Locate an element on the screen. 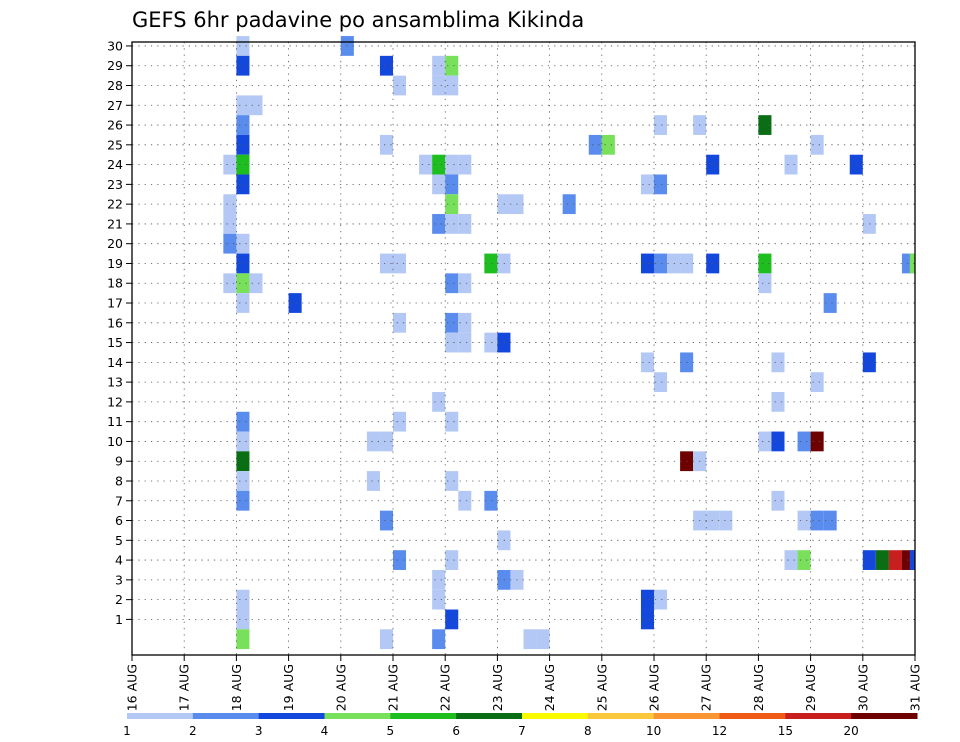 This screenshot has height=742, width=960. y-tick-label: 14 is located at coordinates (115, 362).